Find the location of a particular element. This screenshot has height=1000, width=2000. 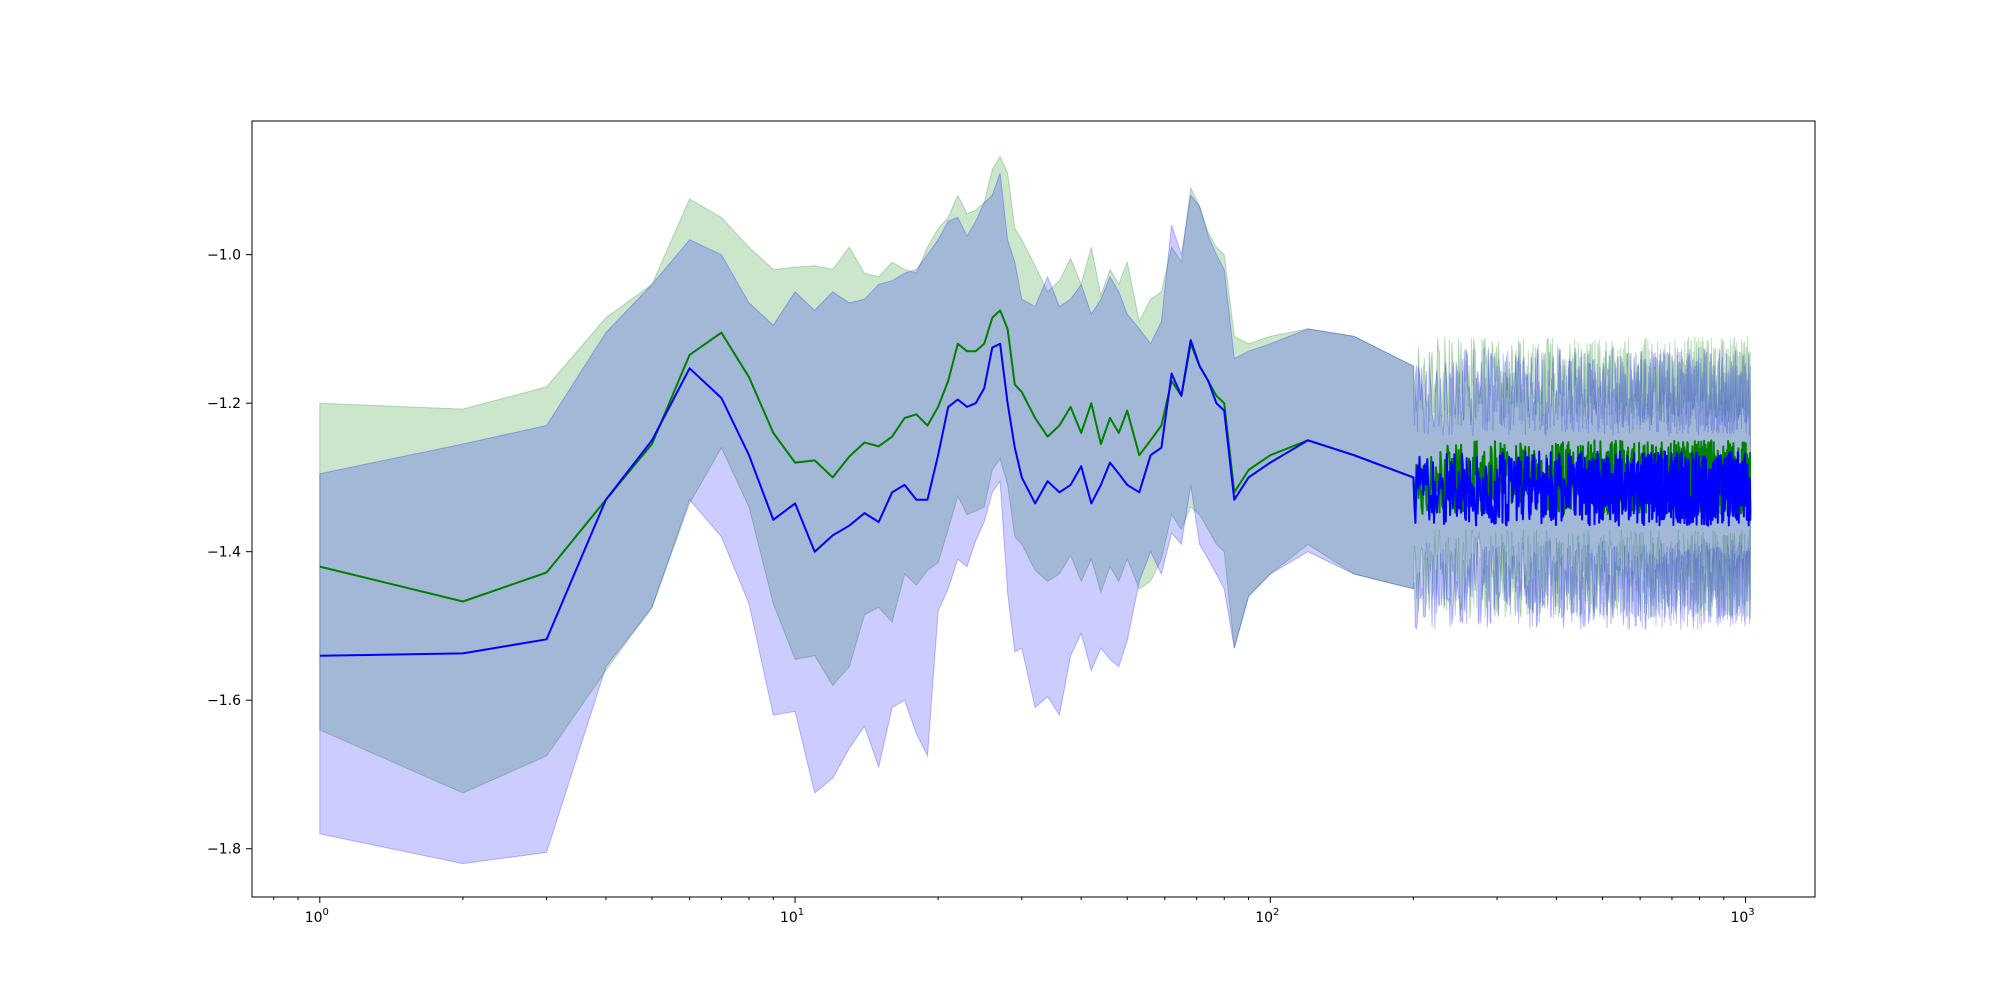

y-tick-label: −1.0 is located at coordinates (224, 256).